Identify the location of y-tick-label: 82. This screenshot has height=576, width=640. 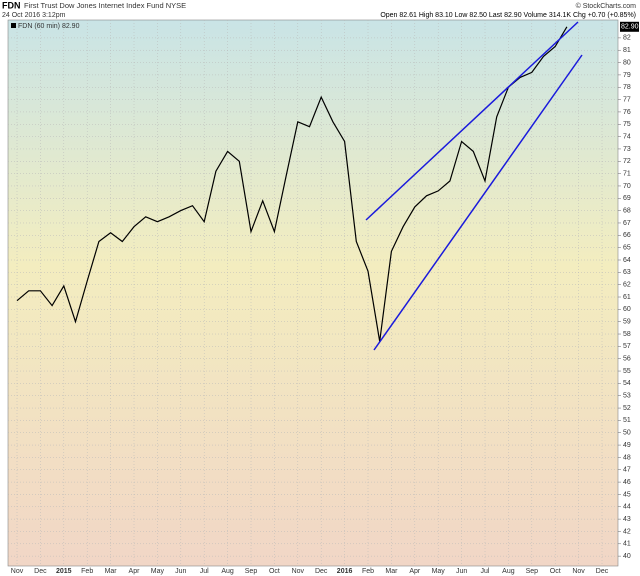
(627, 38).